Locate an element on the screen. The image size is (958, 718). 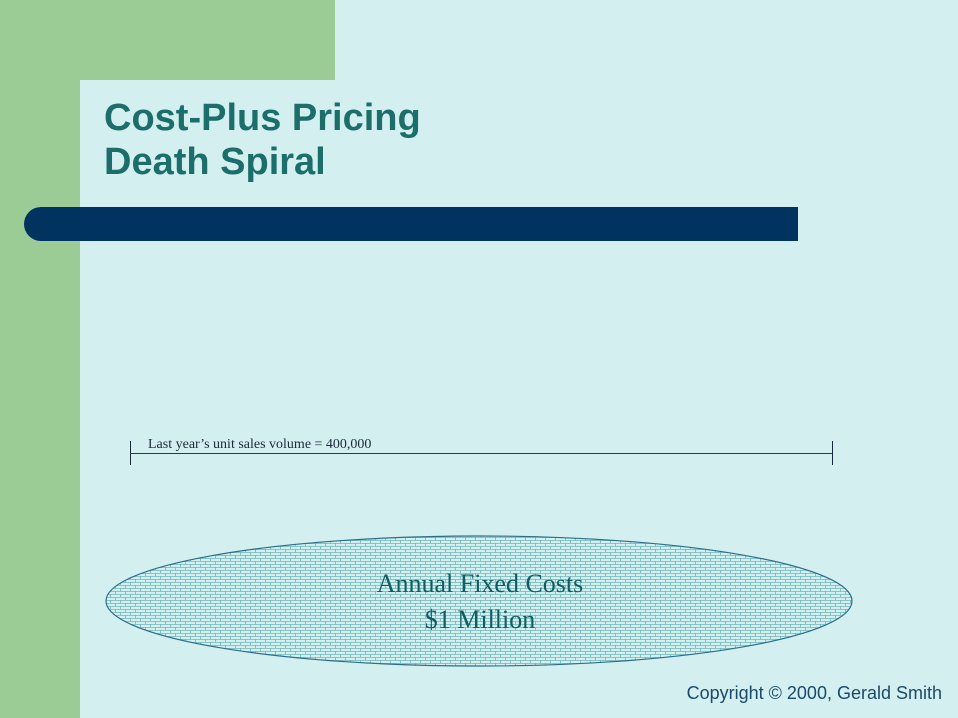
fixed-costs-label: Annual Fixed Costs is located at coordinates (480, 583).